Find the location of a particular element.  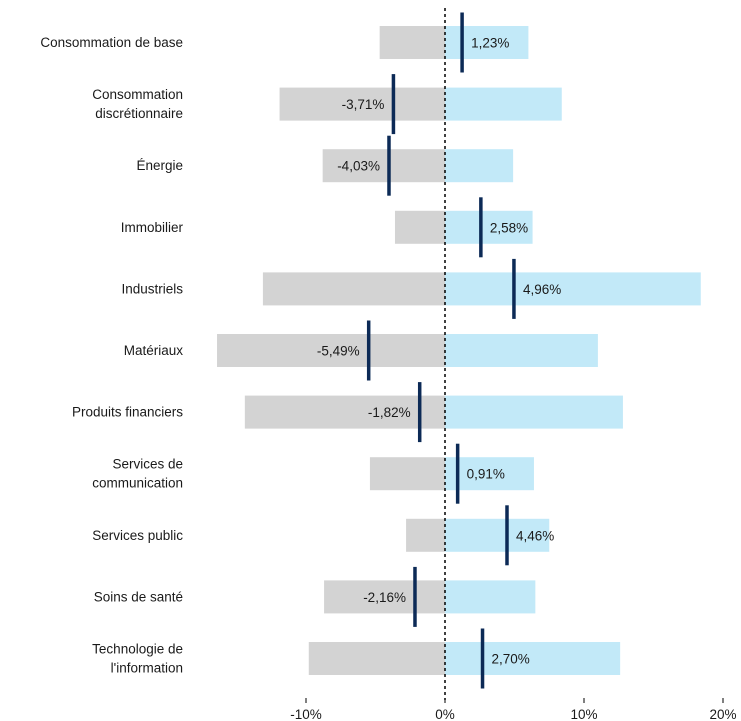

category-label-line: Matériaux is located at coordinates (154, 350).